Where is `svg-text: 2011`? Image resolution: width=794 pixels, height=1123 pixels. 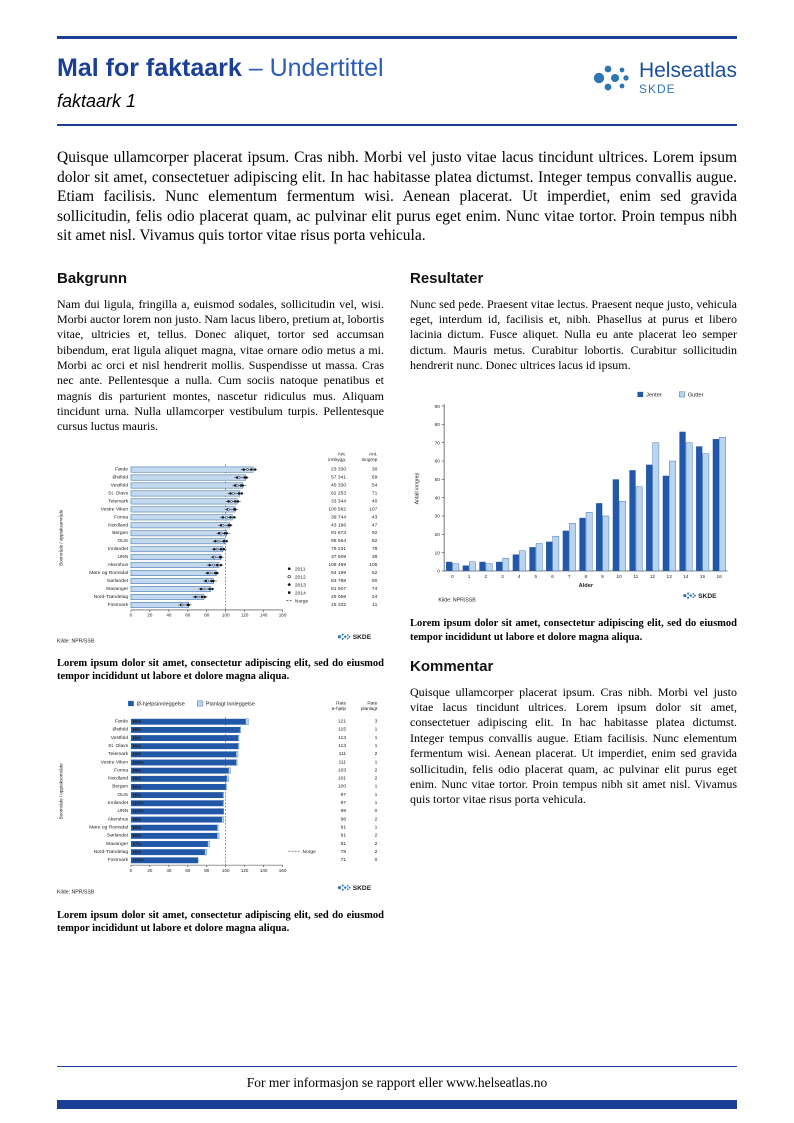
svg-text: 2011 is located at coordinates (300, 569).